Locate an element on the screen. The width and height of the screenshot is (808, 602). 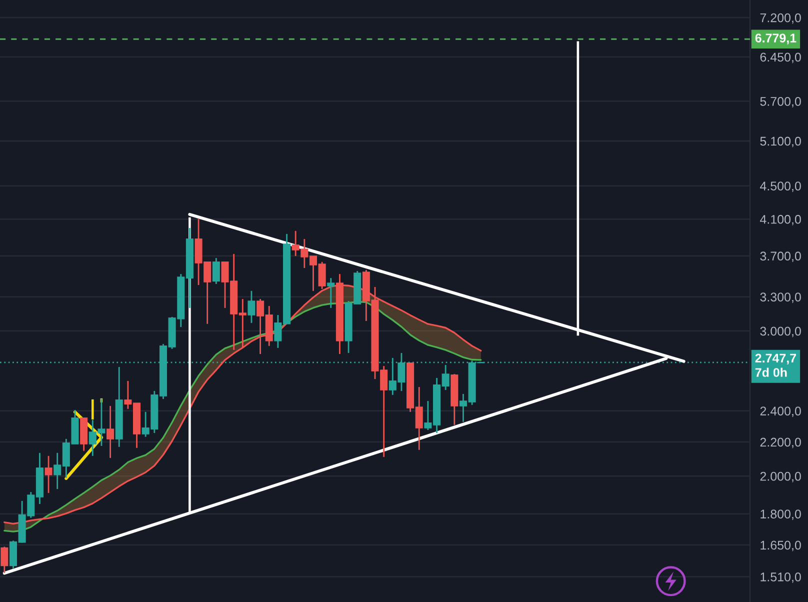
ref-line-label: 6.779,1 is located at coordinates (775, 39).